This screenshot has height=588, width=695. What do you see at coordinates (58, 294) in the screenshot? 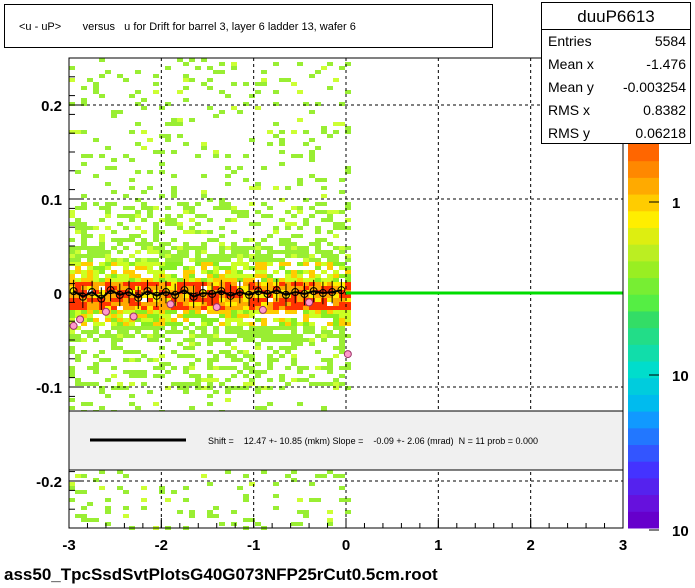
I see `y-tick-label: 0` at bounding box center [58, 294].